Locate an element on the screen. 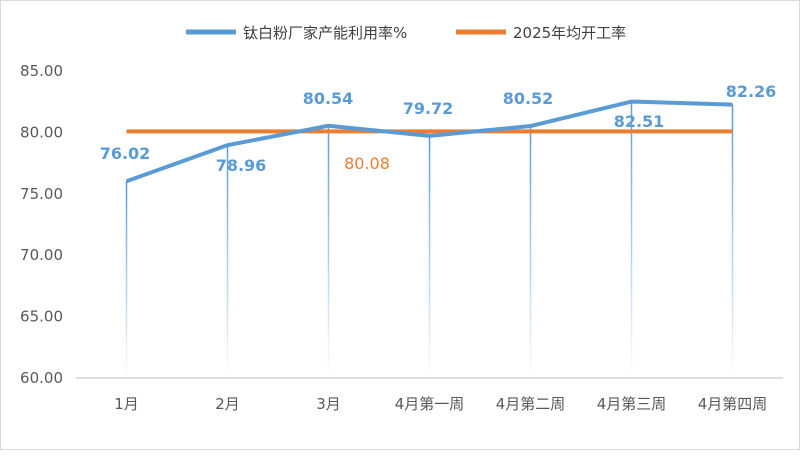 The width and height of the screenshot is (802, 465). x-axis: 1月 2月 3月 4月第一周 4月第二周 4月第三周 4月第四周 is located at coordinates (429, 395).